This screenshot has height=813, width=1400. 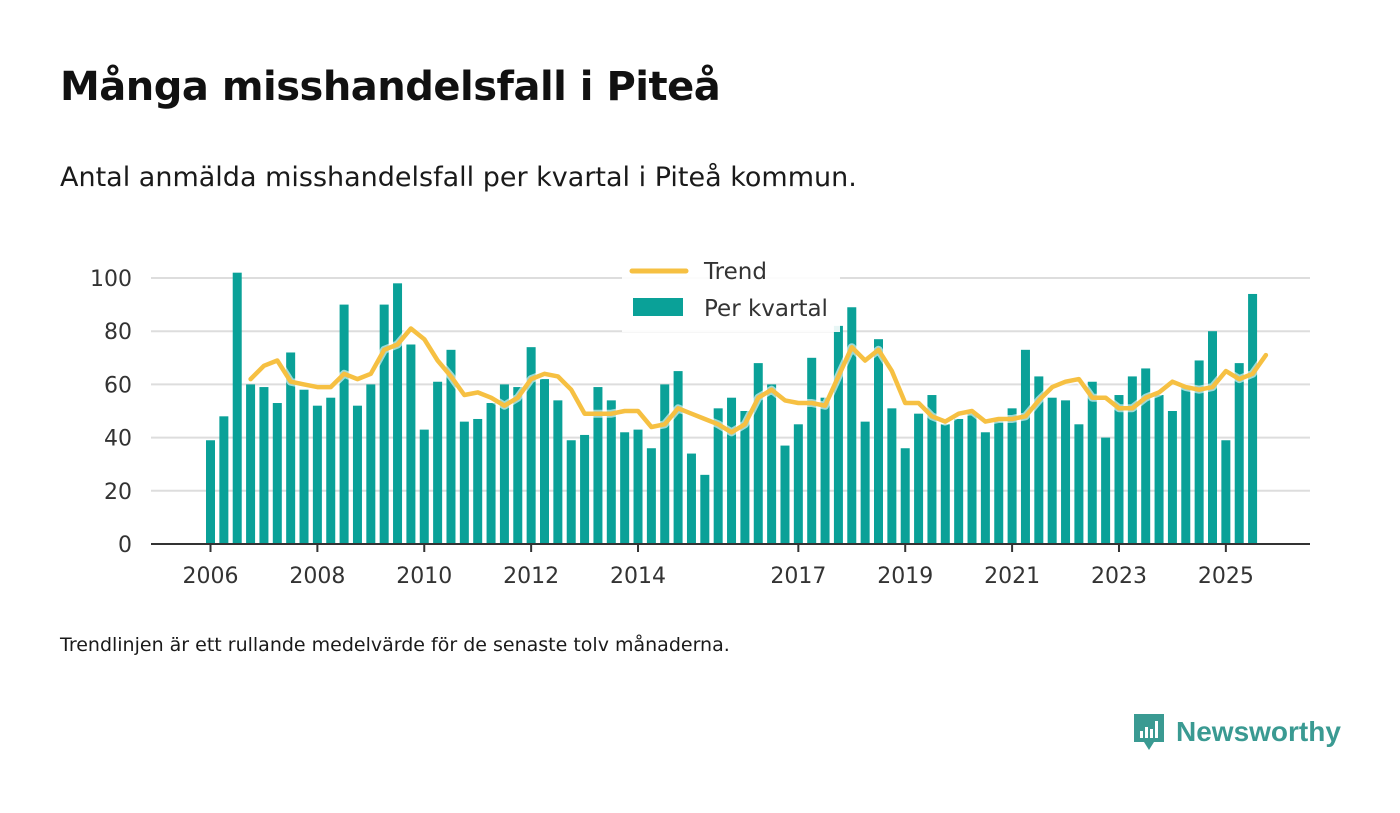 What do you see at coordinates (390, 87) in the screenshot?
I see `chart-title: Många misshandelsfall i Piteå` at bounding box center [390, 87].